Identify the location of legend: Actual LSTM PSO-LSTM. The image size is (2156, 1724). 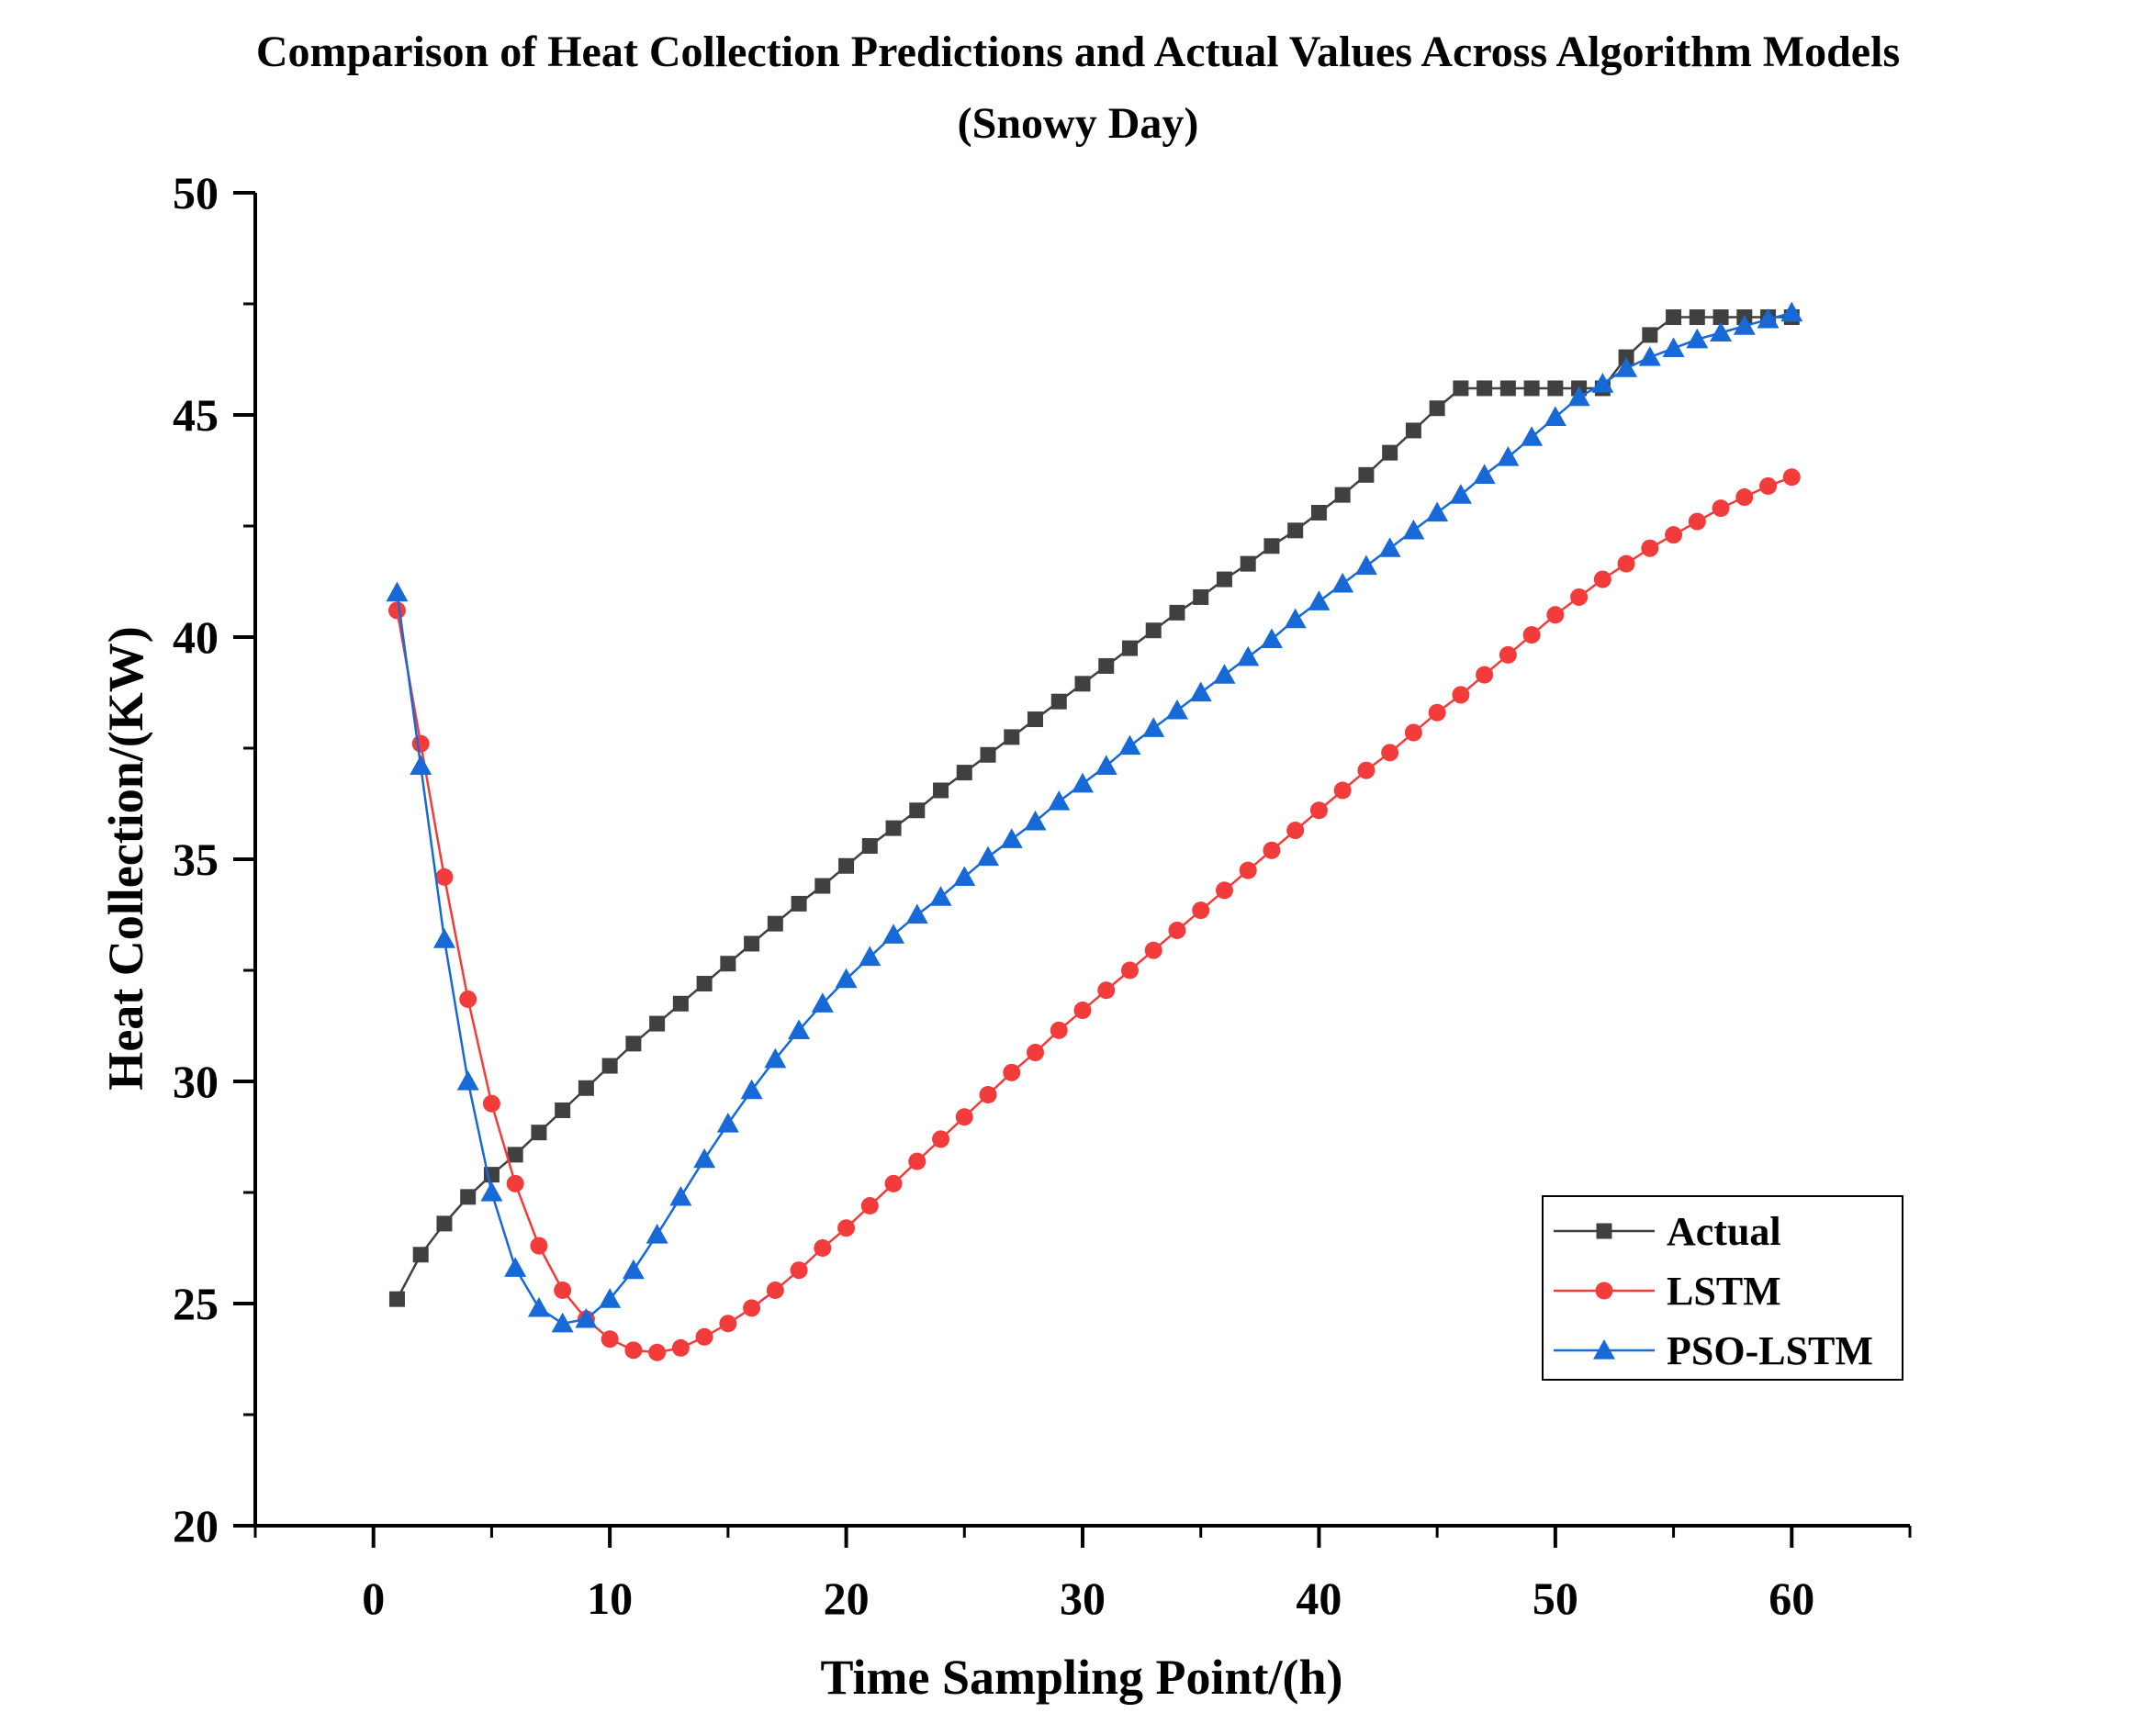
(1722, 1288).